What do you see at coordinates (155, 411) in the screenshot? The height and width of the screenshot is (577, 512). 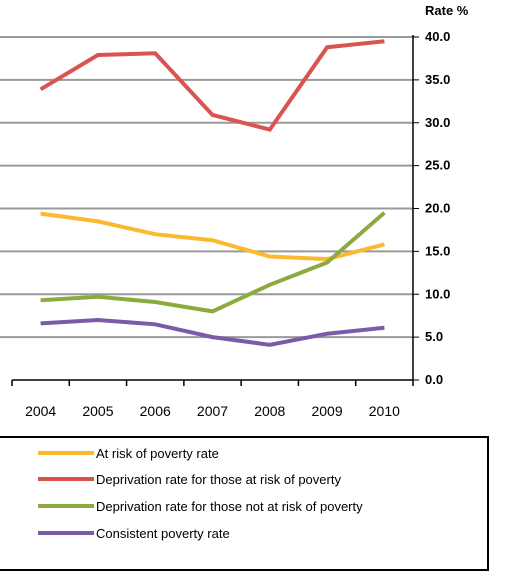 I see `x-tick-label: 2006` at bounding box center [155, 411].